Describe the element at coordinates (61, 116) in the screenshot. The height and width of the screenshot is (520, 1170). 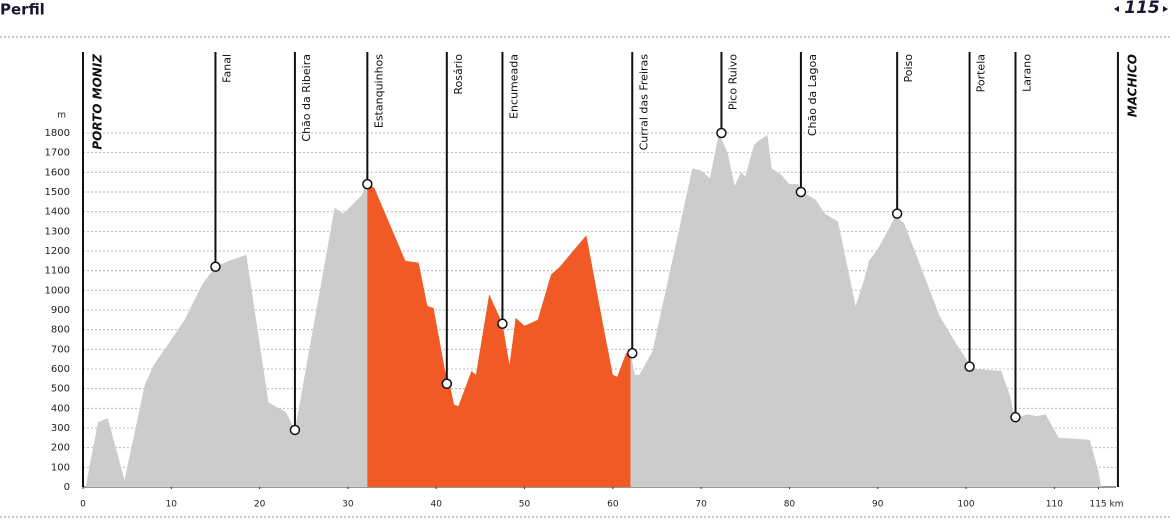
I see `y-unit: m` at that location.